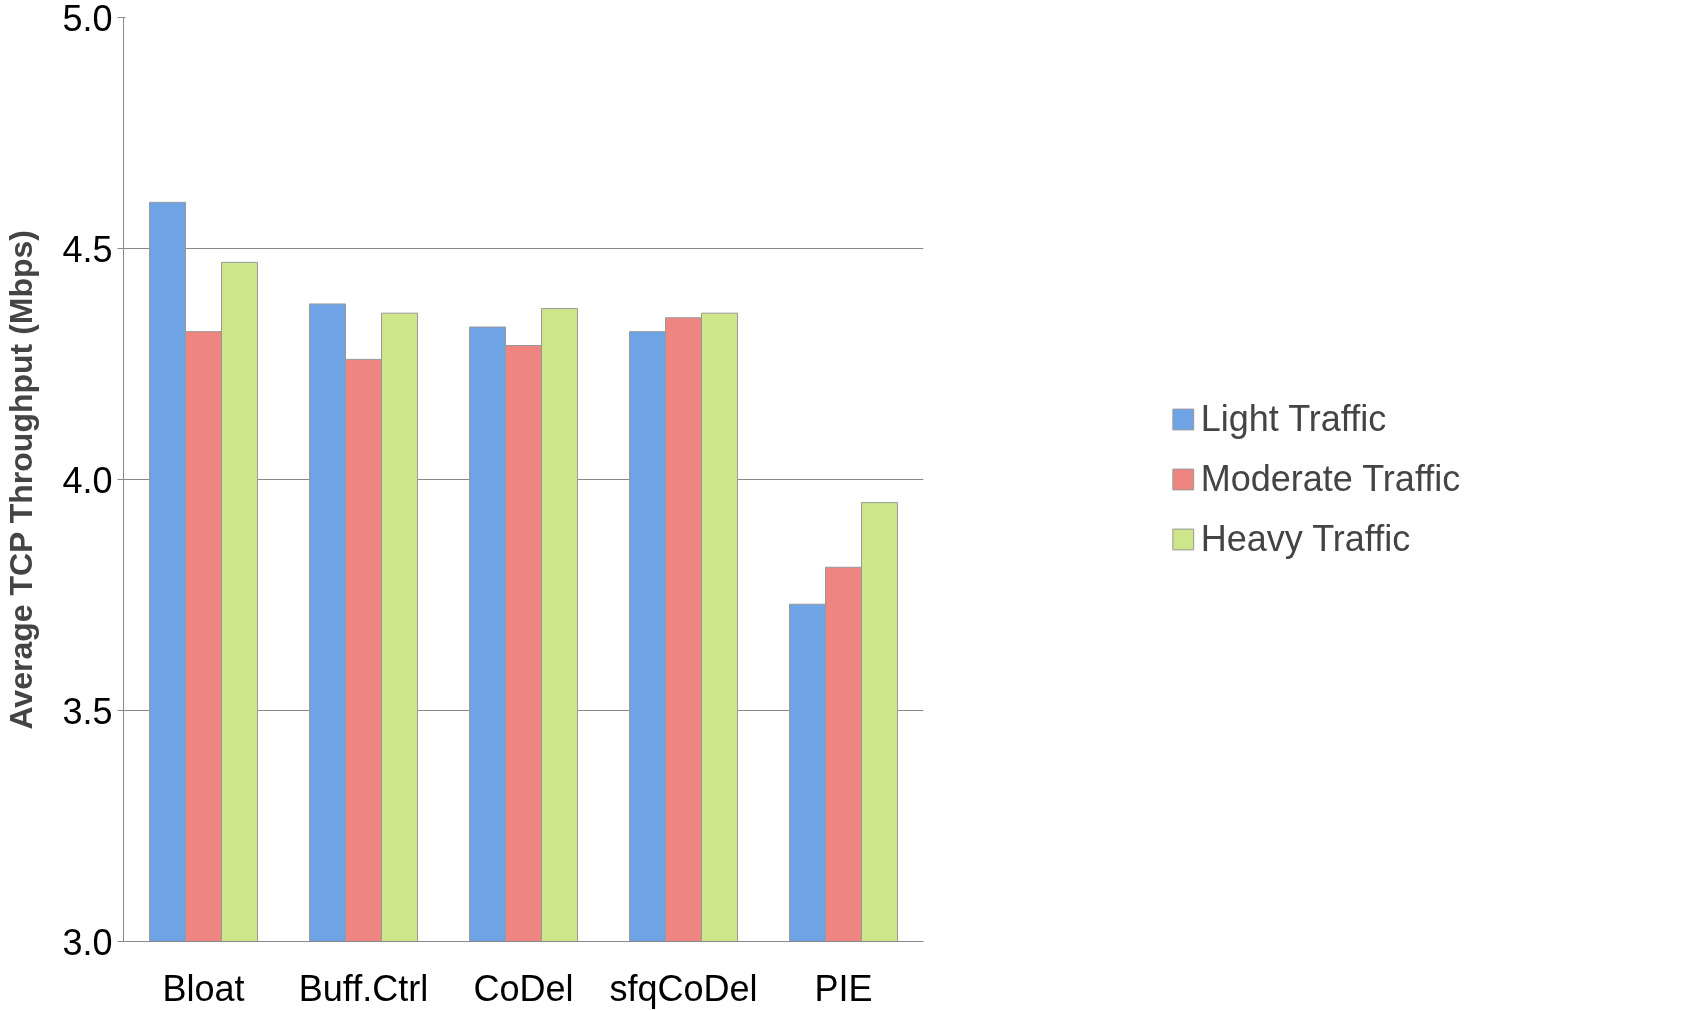  I want to click on x-tick-label: sfqCoDel, so click(683, 988).